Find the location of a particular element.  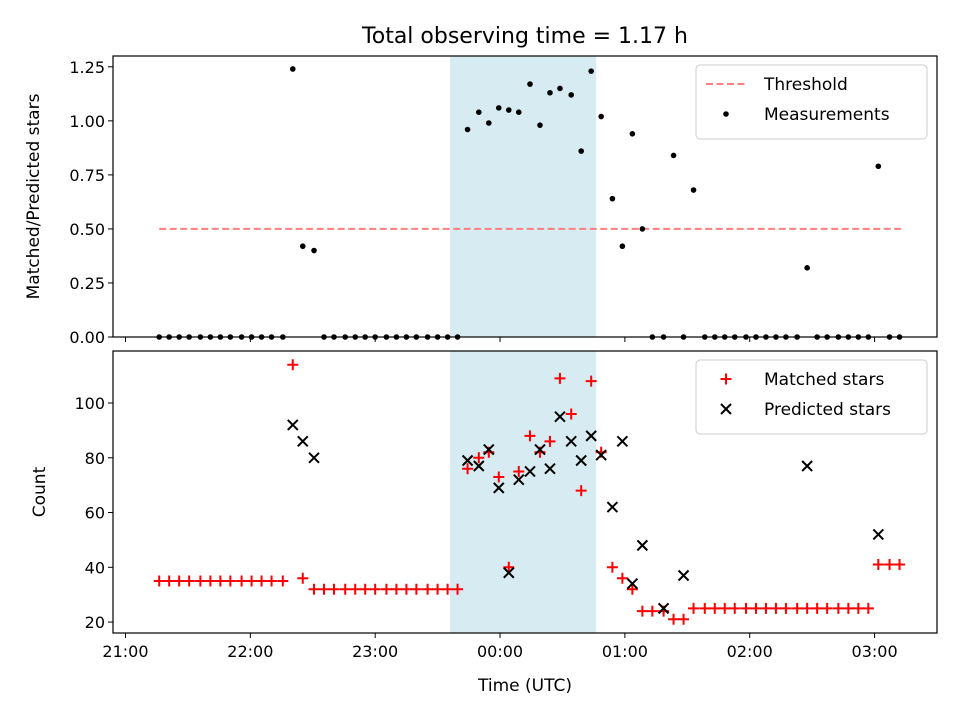

count-highlight-span is located at coordinates (523, 492).